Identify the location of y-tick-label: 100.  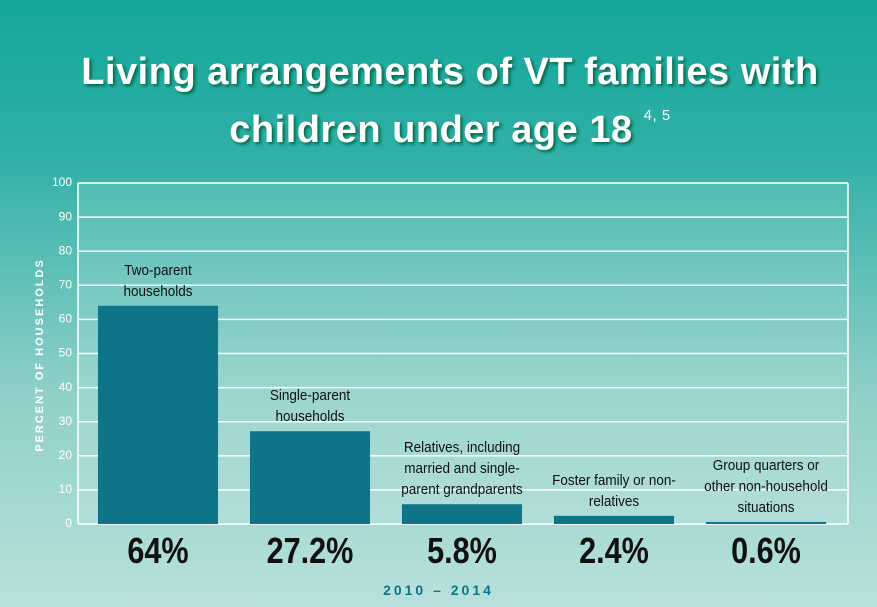
(62, 182).